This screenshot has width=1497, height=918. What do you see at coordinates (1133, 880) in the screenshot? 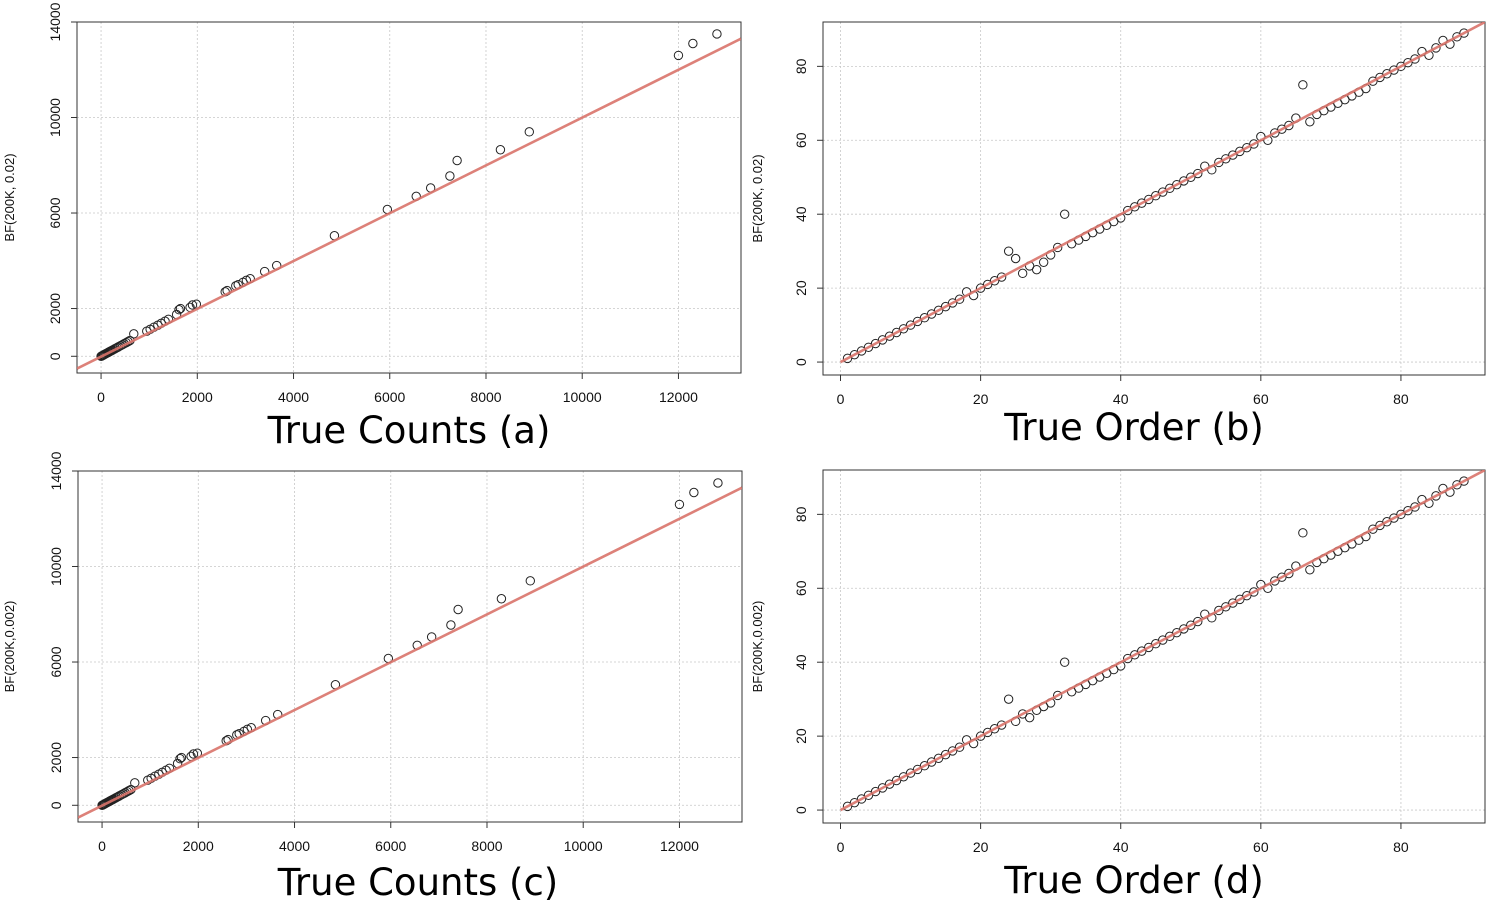
I see `x-axis-caption: True Order (d)` at bounding box center [1133, 880].